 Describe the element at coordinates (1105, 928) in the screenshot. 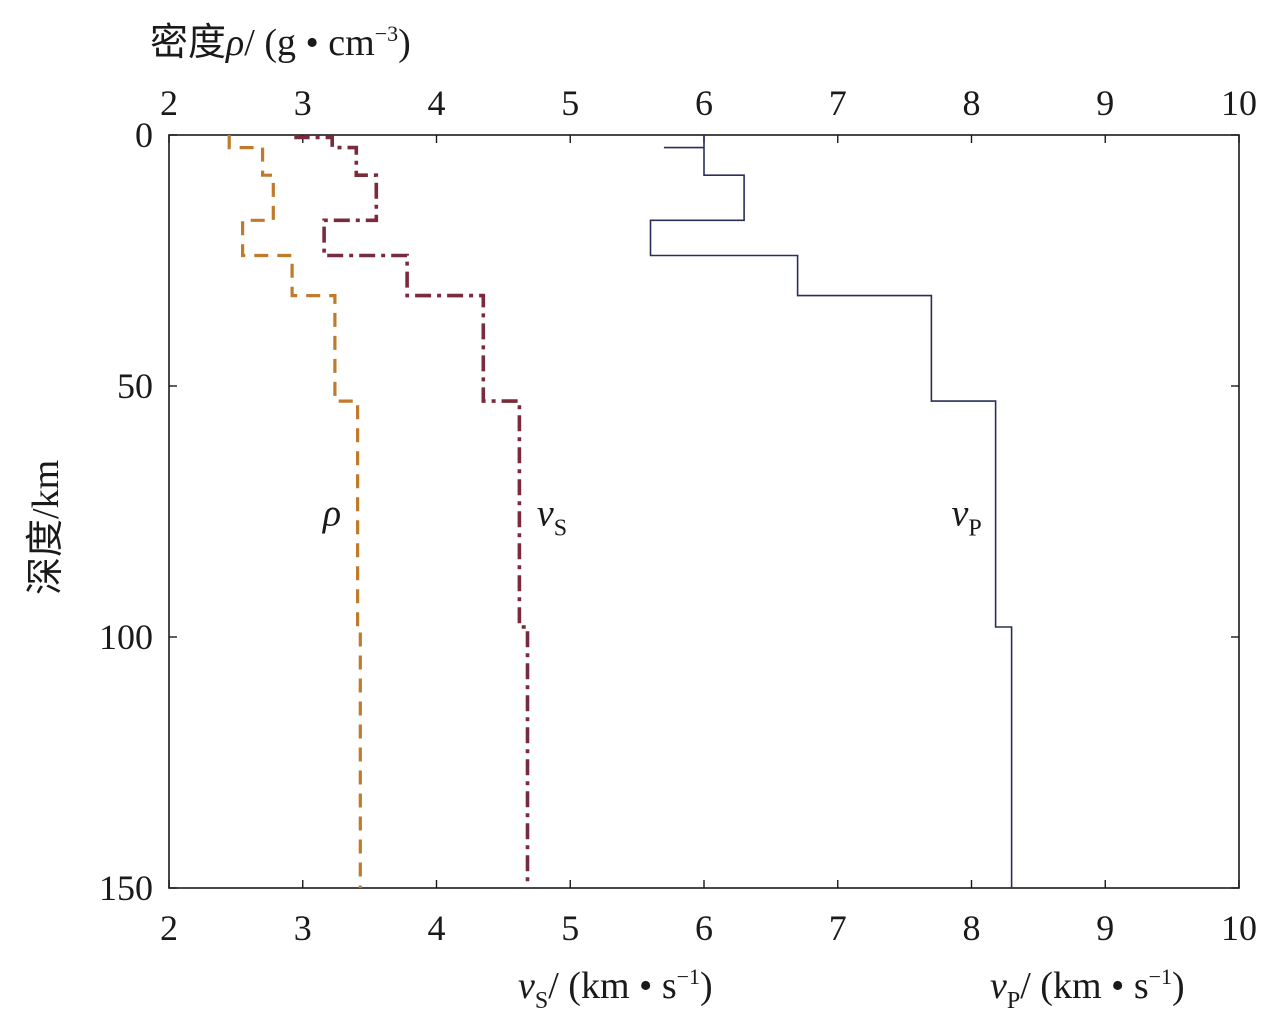

I see `bottom-tick-label: 9` at that location.